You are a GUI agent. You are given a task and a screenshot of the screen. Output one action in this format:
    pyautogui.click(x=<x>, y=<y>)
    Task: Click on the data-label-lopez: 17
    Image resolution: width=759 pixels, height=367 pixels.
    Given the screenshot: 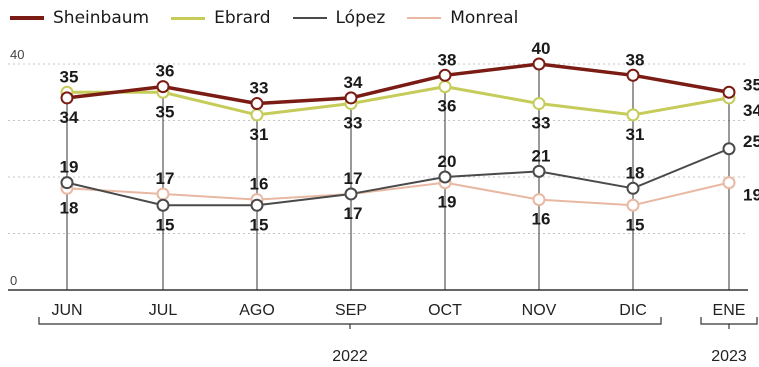 What is the action you would take?
    pyautogui.click(x=353, y=178)
    